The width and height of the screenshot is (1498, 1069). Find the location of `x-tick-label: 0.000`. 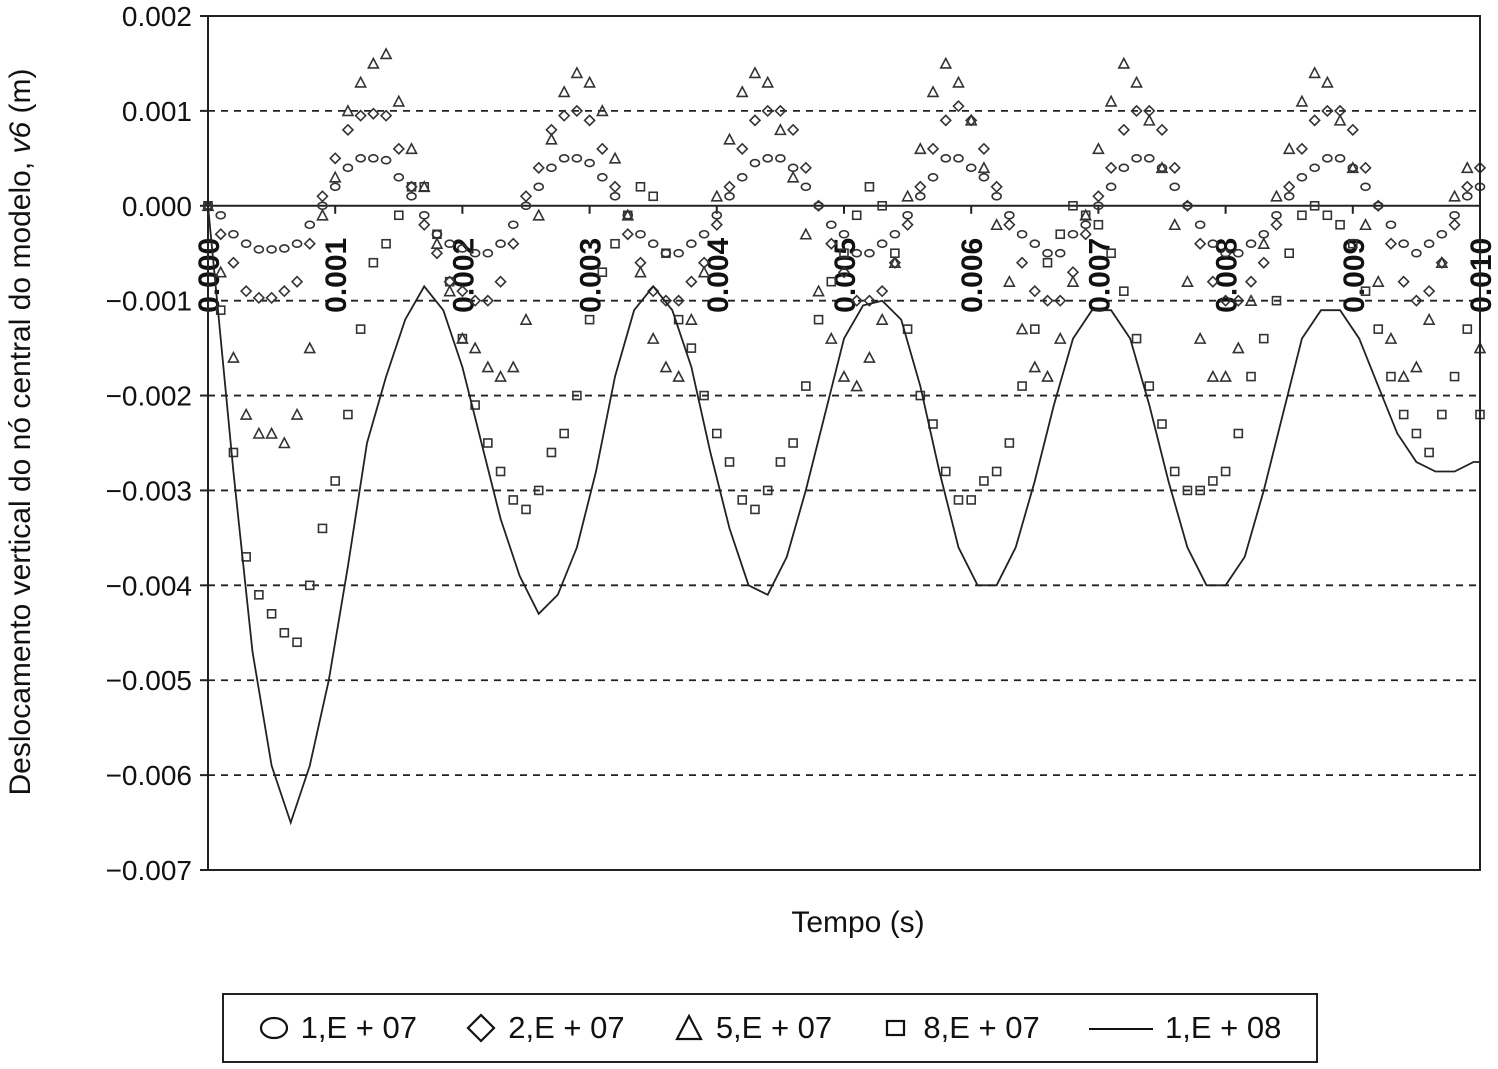

x-tick-label: 0.000 is located at coordinates (209, 275).